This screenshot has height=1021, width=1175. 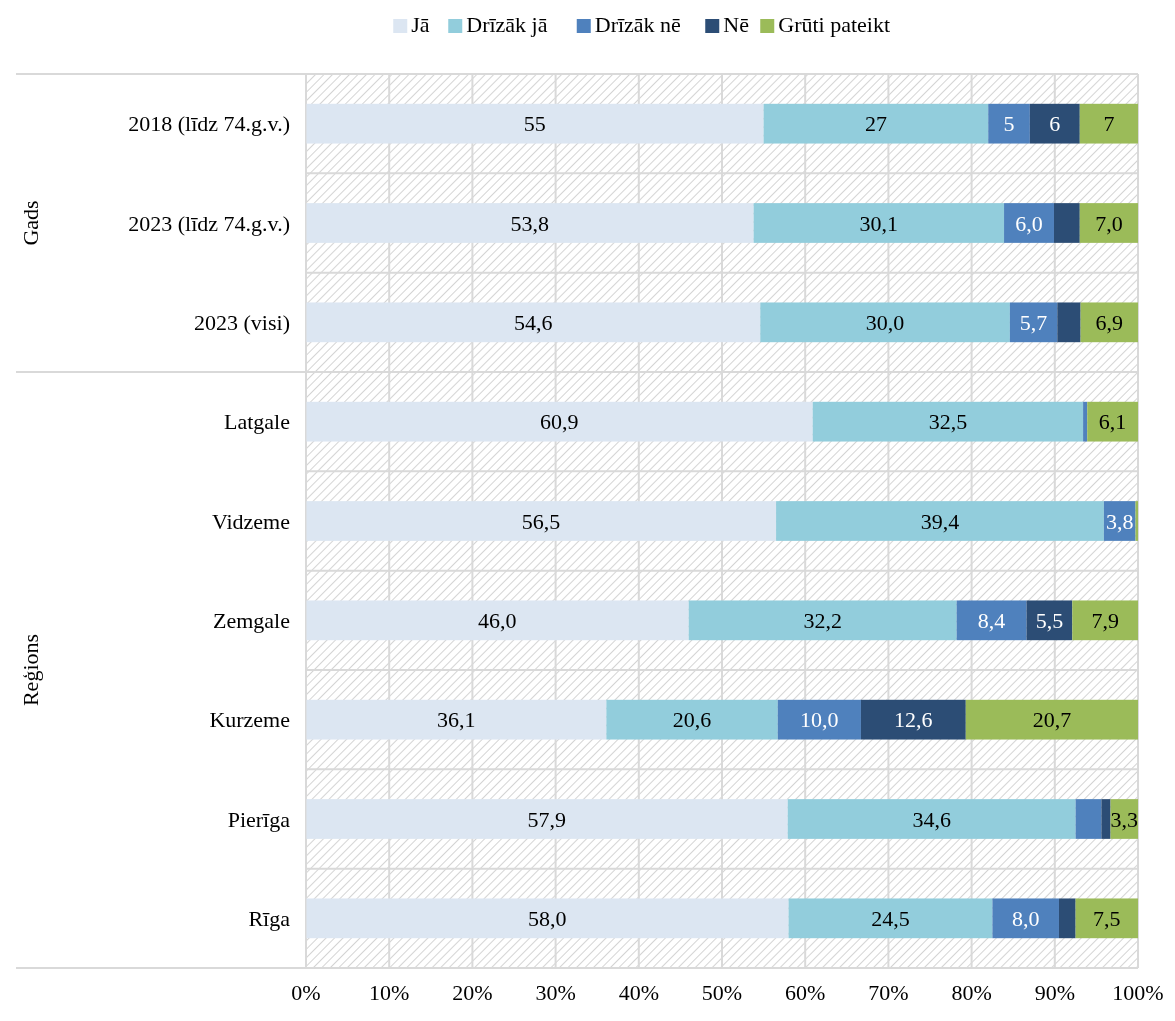 I want to click on data-label: 7, so click(x=1109, y=124).